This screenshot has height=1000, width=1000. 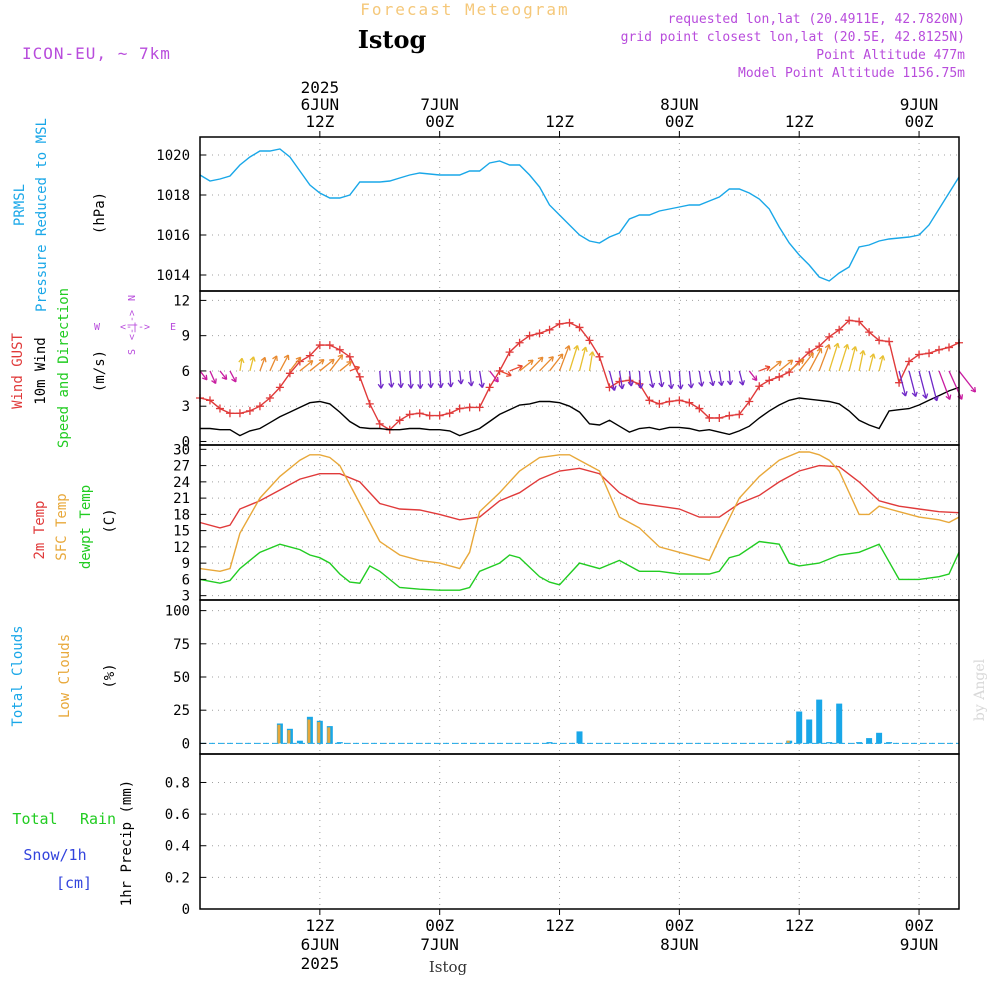 I want to click on x-tick-label-top: 9JUN, so click(x=919, y=104).